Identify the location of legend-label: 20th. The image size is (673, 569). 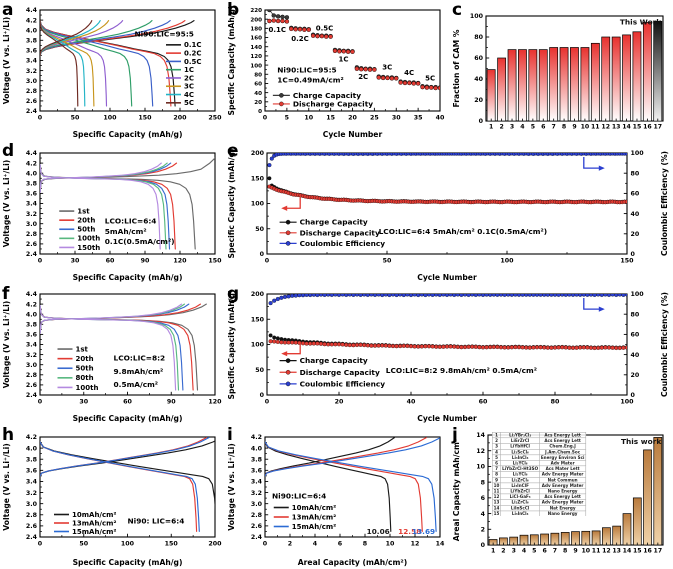
(86, 221).